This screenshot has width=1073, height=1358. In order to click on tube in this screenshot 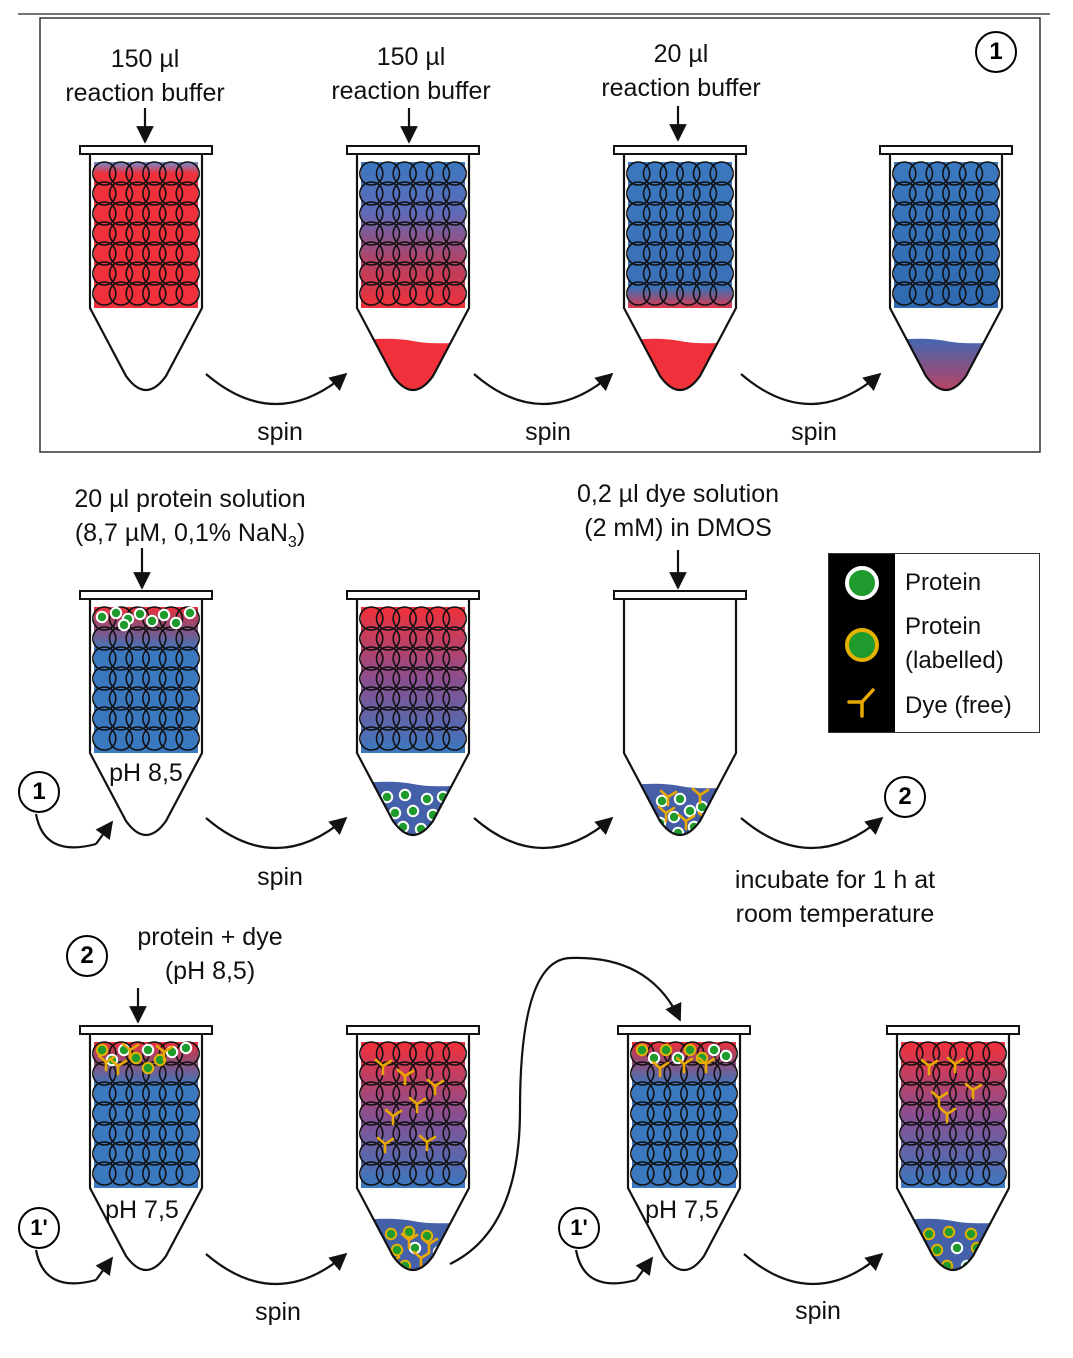, I will do `click(684, 1148)`.